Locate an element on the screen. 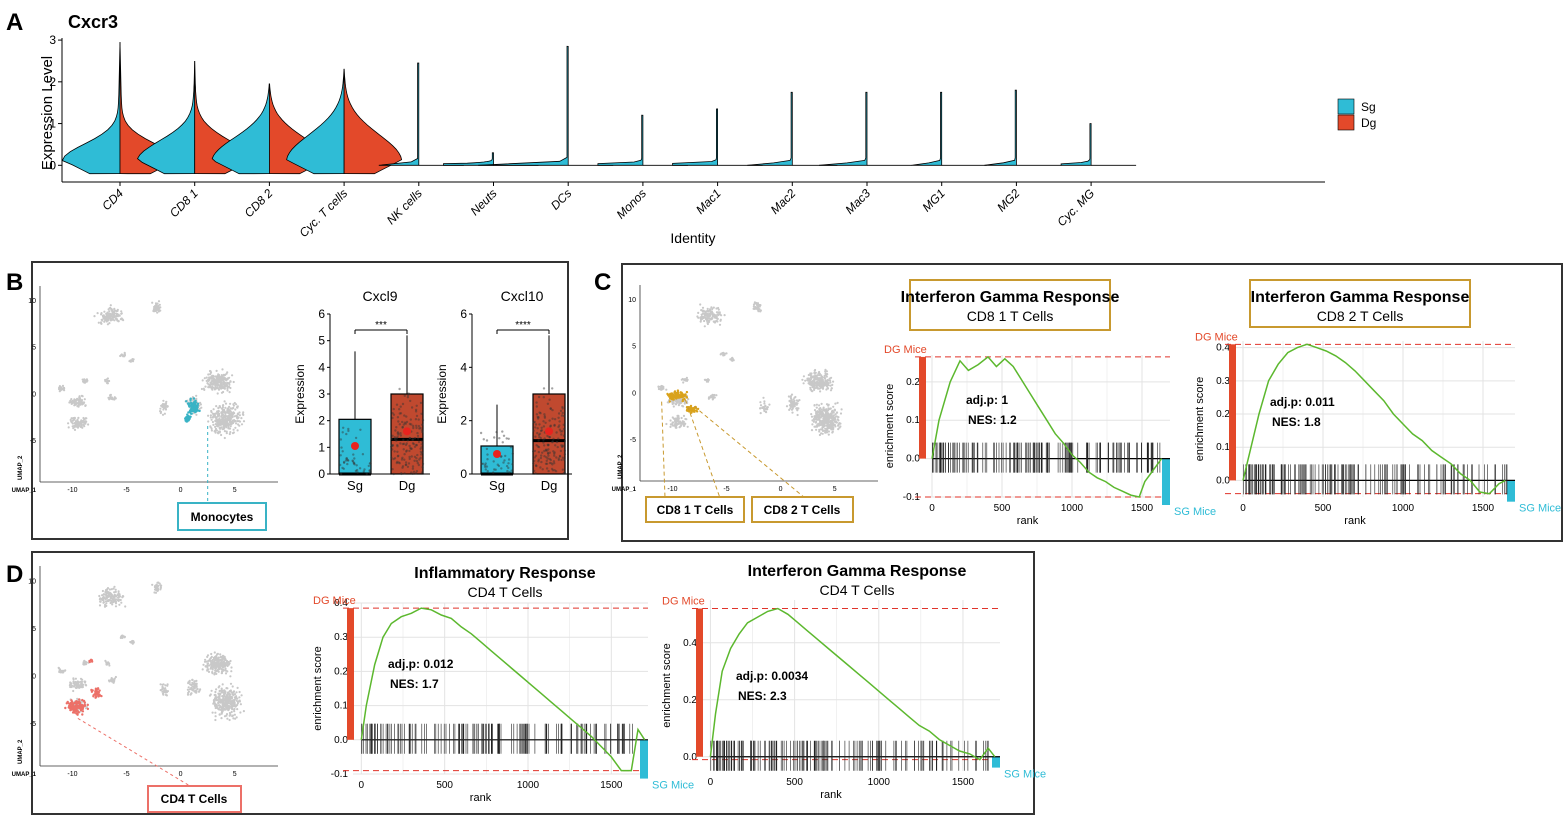 This screenshot has height=817, width=1568. gsea-adj-p: adj.p: 0.012 is located at coordinates (421, 664).